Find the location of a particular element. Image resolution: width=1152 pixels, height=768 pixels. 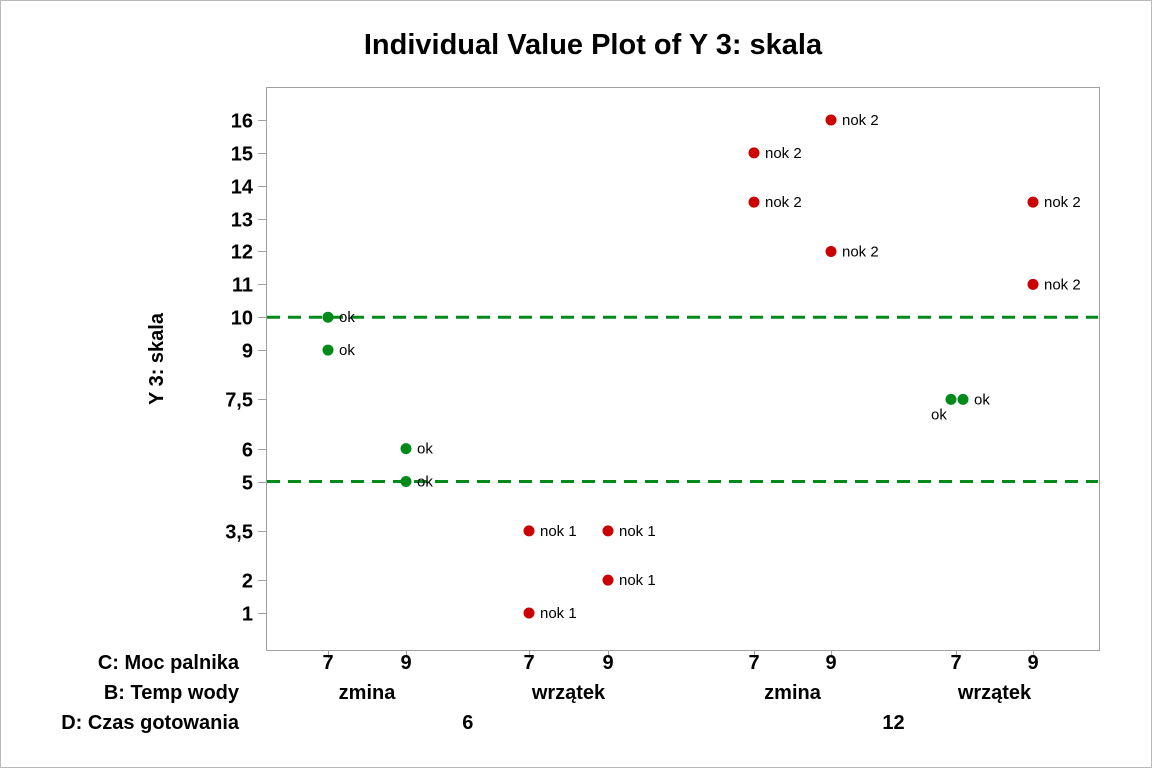

x-axis-row-label-c: C: Moc palnika is located at coordinates (168, 663).